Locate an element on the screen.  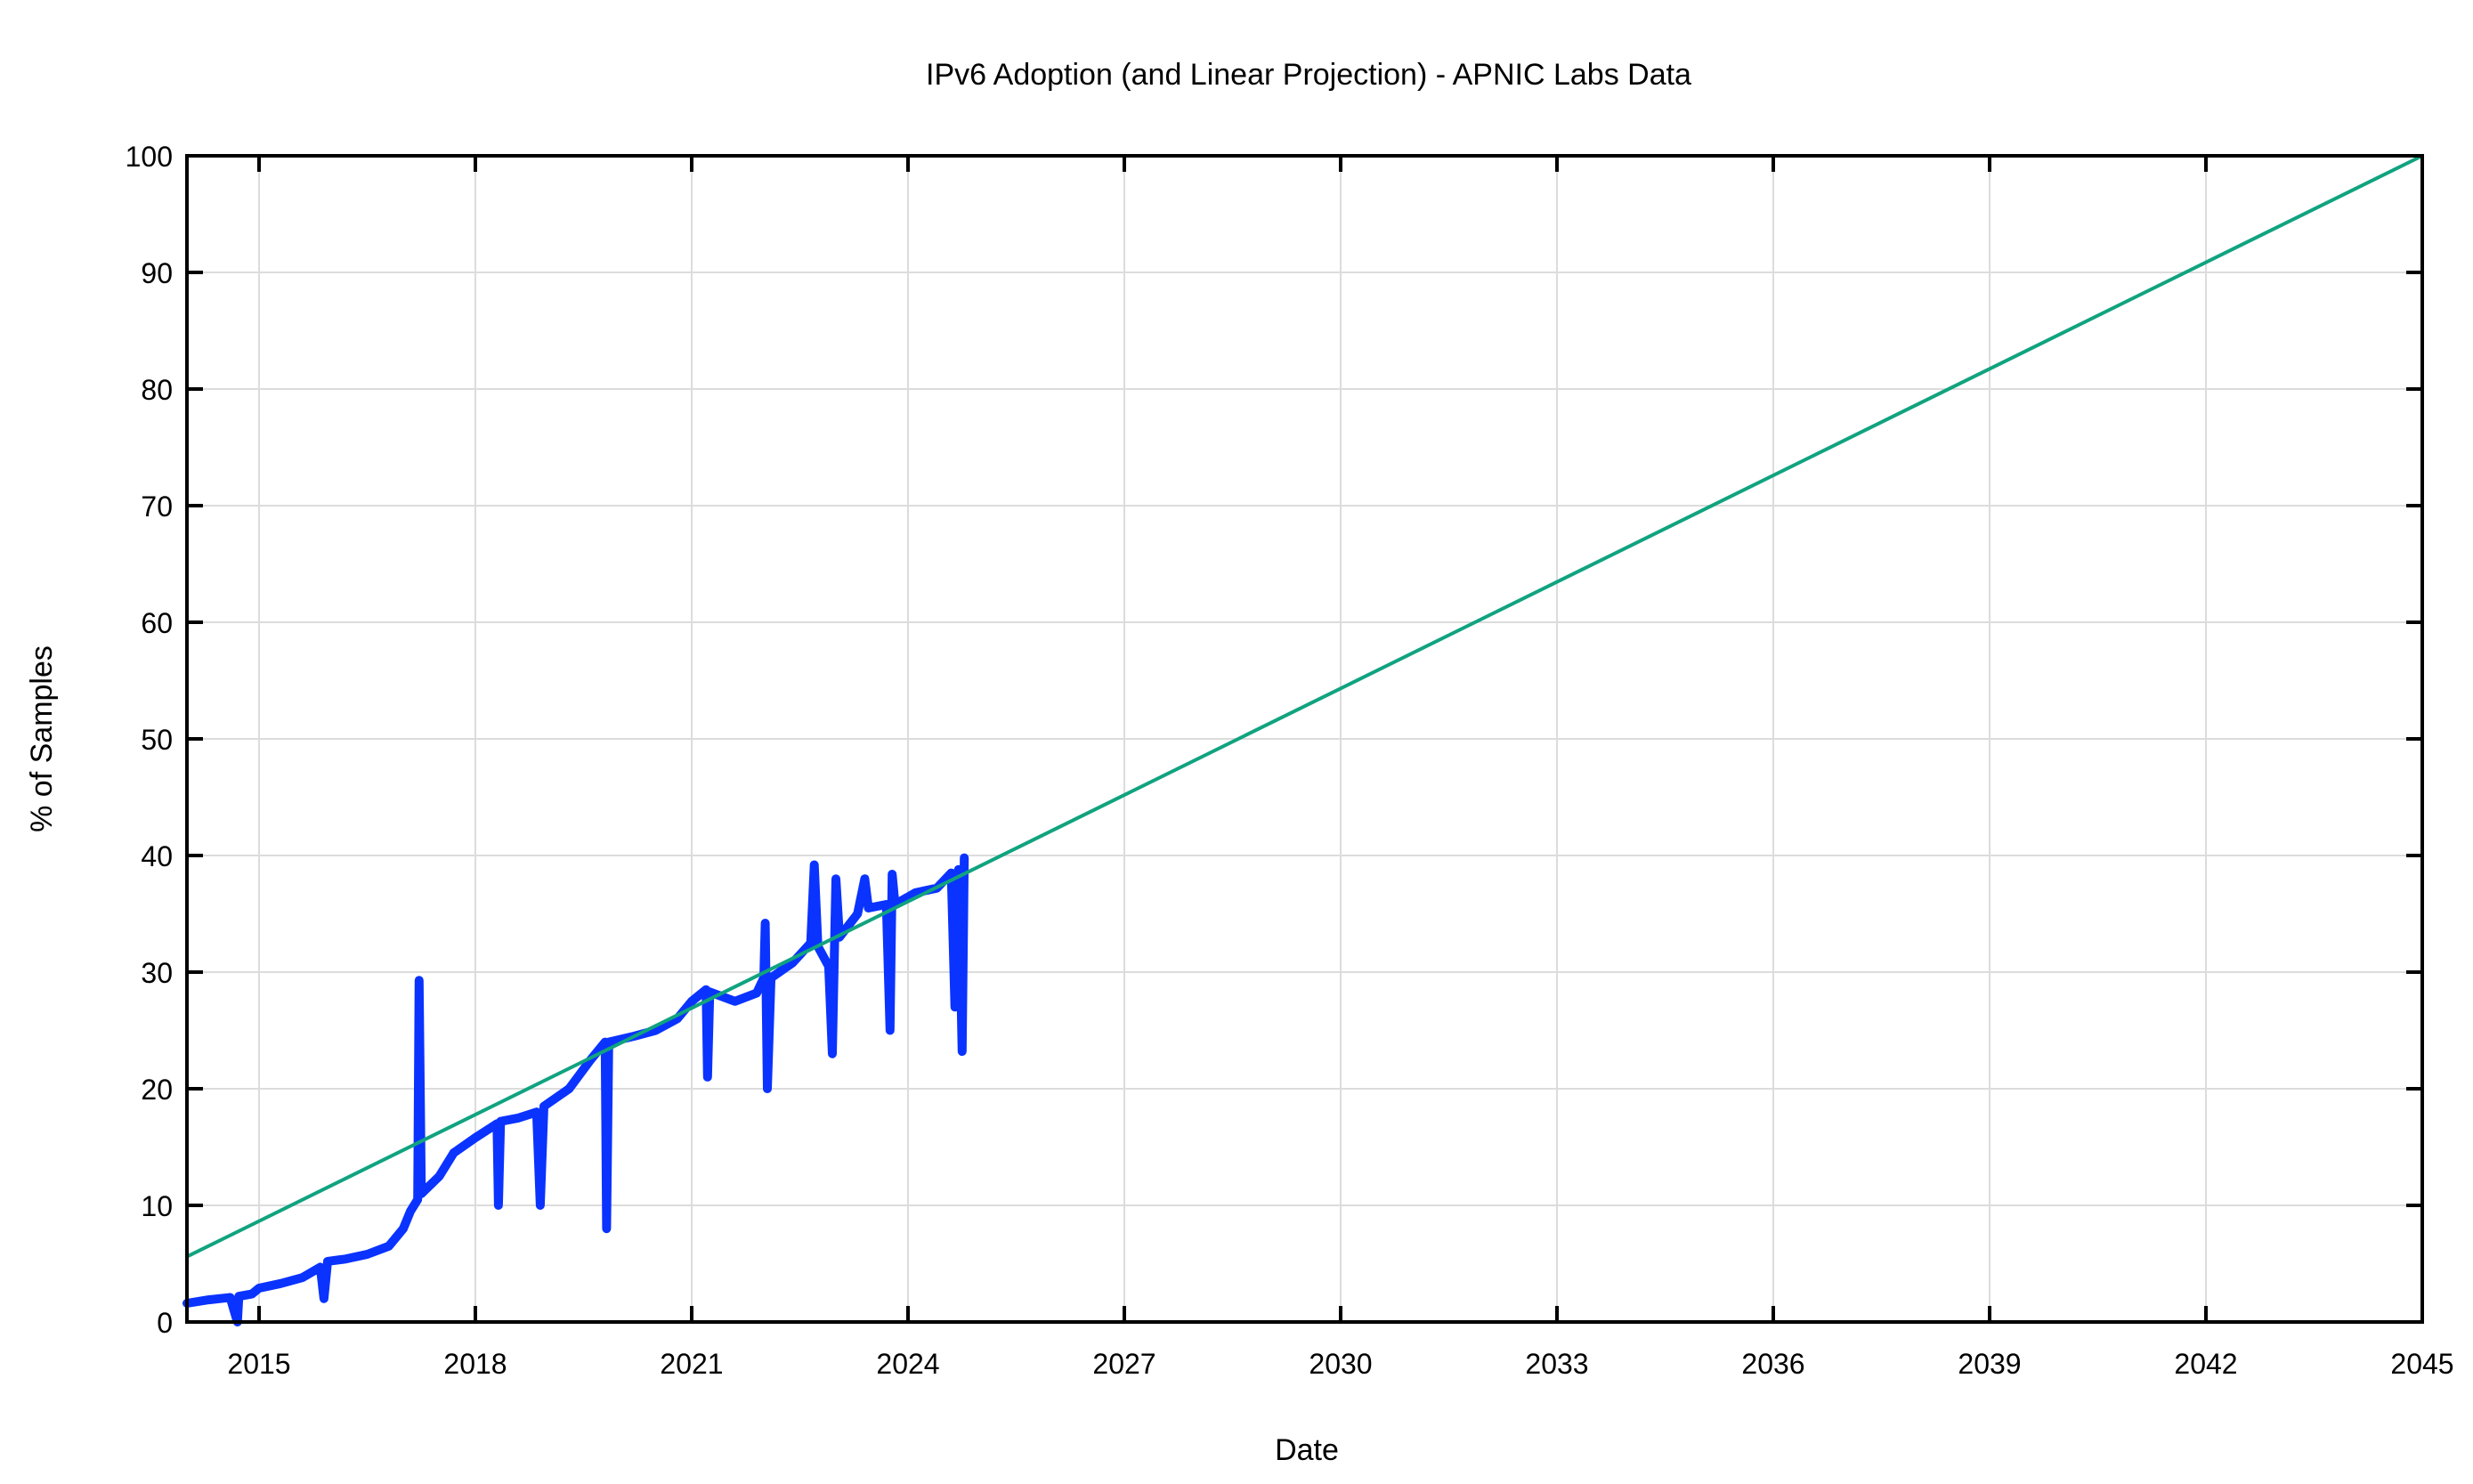
y-tick-label: 90 is located at coordinates (157, 273).